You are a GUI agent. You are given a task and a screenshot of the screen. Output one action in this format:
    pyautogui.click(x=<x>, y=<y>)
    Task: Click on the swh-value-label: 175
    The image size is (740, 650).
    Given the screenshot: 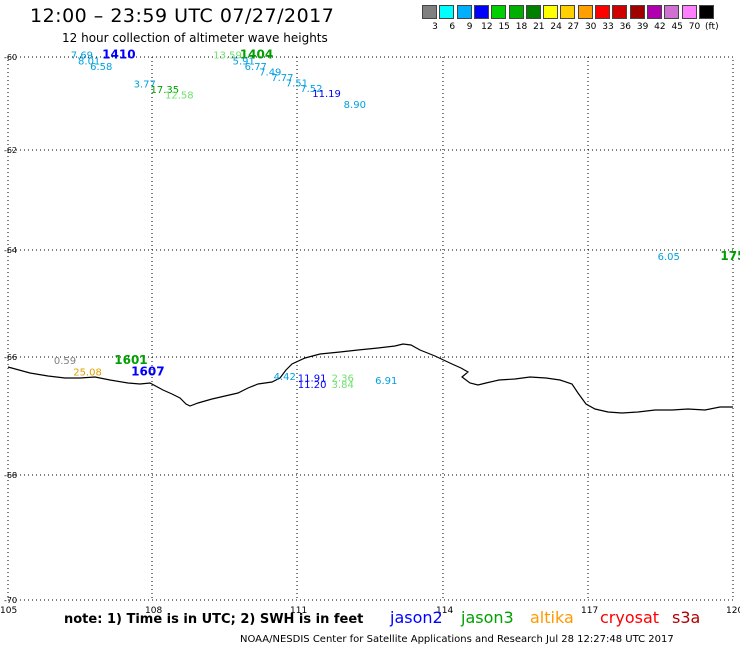 What is the action you would take?
    pyautogui.click(x=730, y=256)
    